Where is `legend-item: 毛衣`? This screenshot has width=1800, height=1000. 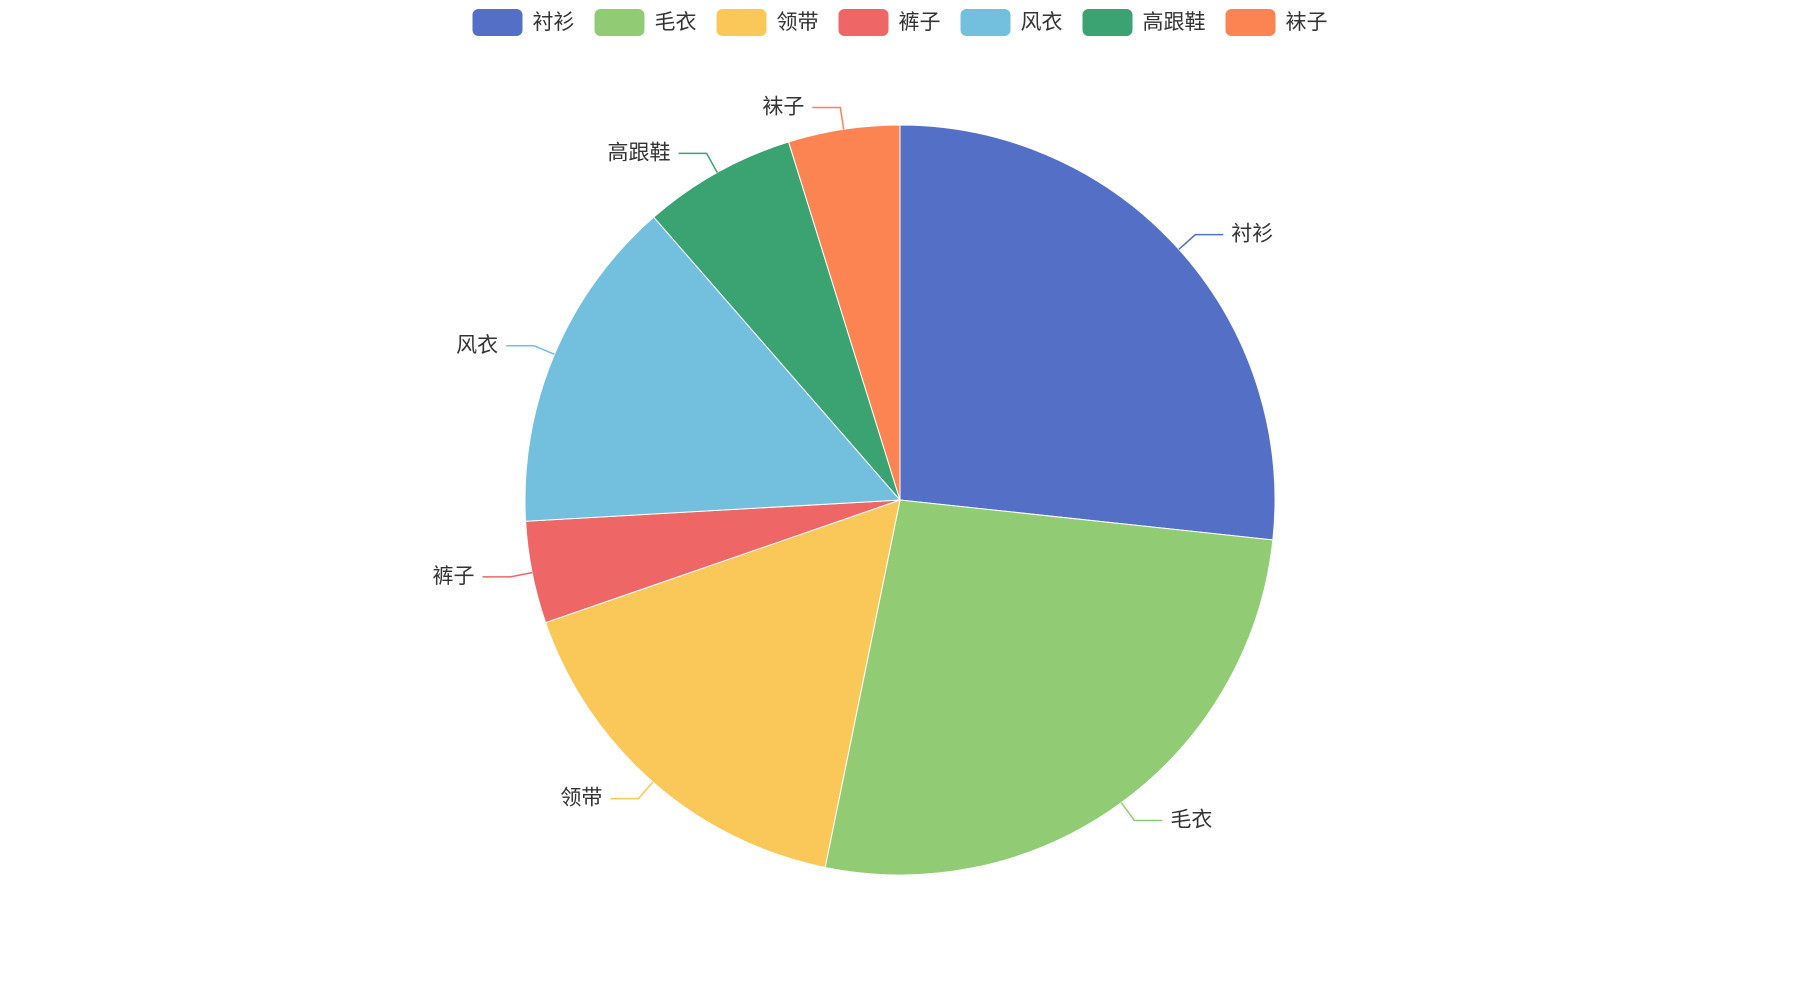 legend-item: 毛衣 is located at coordinates (645, 22).